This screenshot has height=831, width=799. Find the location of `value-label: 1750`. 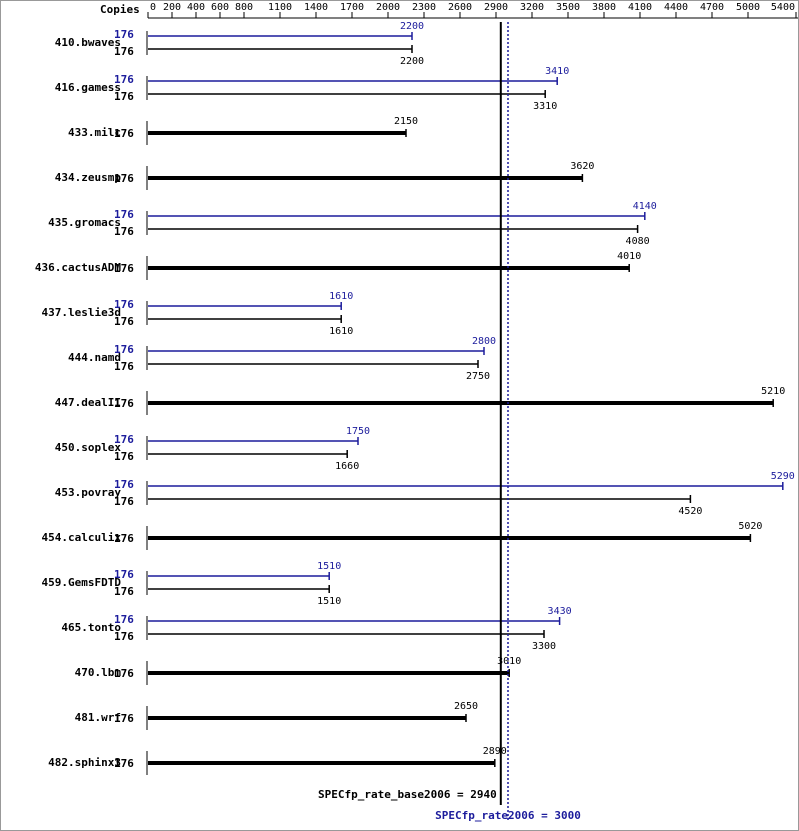

value-label: 1750 is located at coordinates (358, 431).